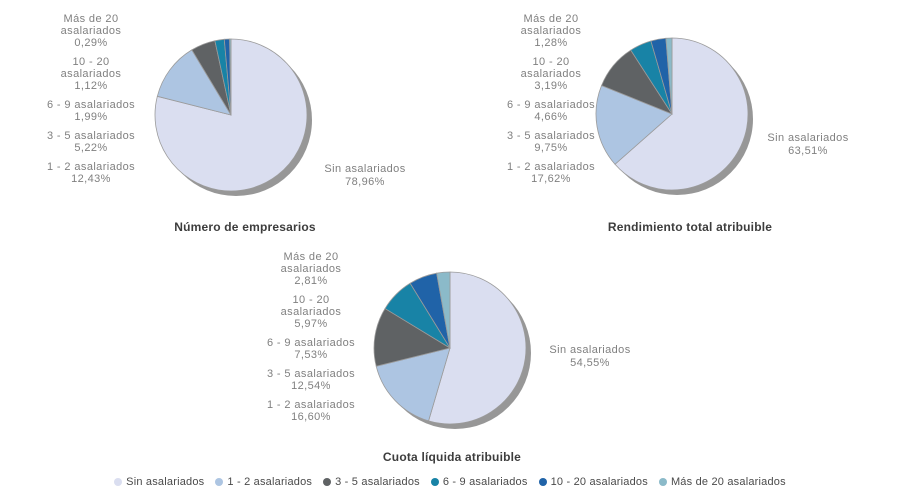 The height and width of the screenshot is (500, 900). I want to click on legend-item: 1 - 2 asalariados, so click(263, 482).